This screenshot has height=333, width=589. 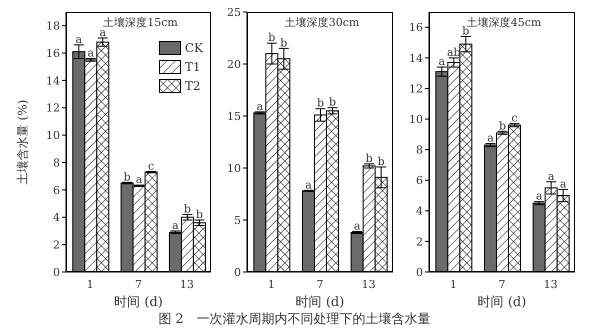 I want to click on chart-title: 土壤深度45cm, so click(x=504, y=22).